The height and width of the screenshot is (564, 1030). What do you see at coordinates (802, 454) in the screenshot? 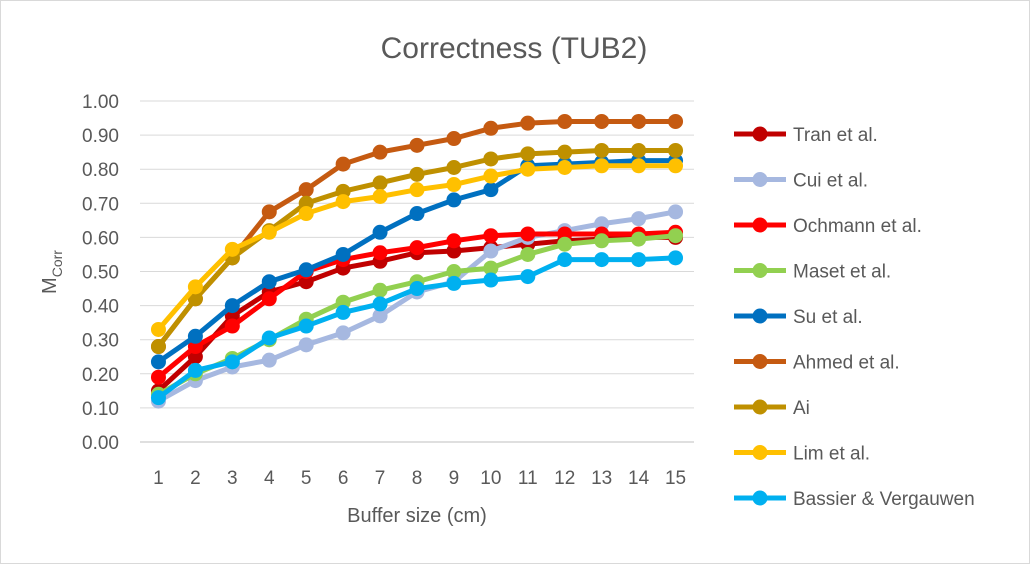
I see `legend-item: Lim et al.` at bounding box center [802, 454].